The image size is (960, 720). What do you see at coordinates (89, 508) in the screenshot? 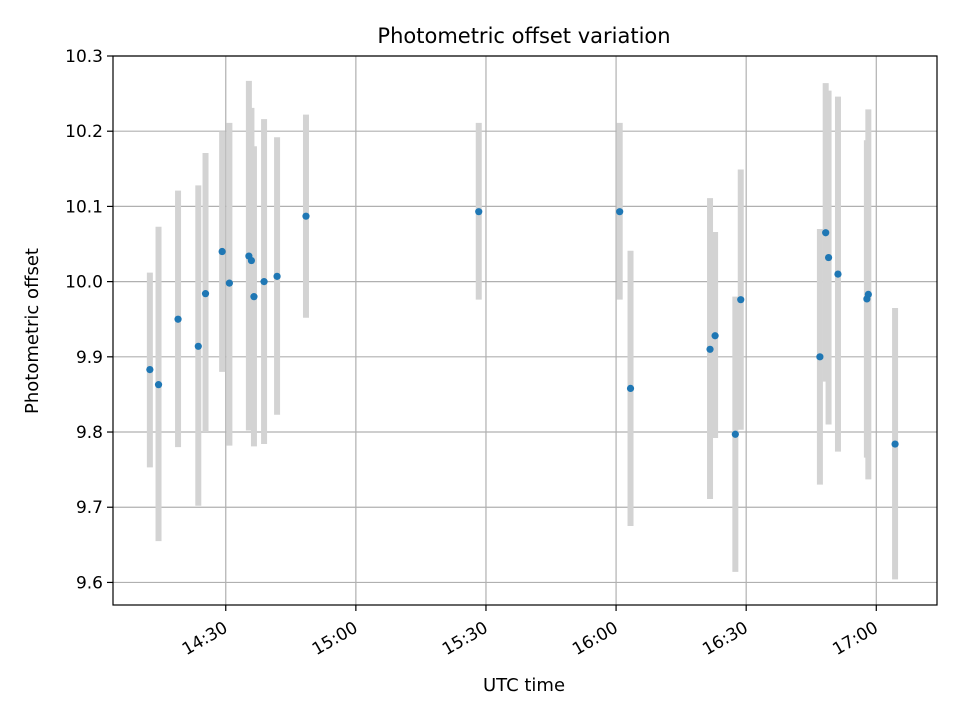
I see `y-tick-label: 9.7` at bounding box center [89, 508].